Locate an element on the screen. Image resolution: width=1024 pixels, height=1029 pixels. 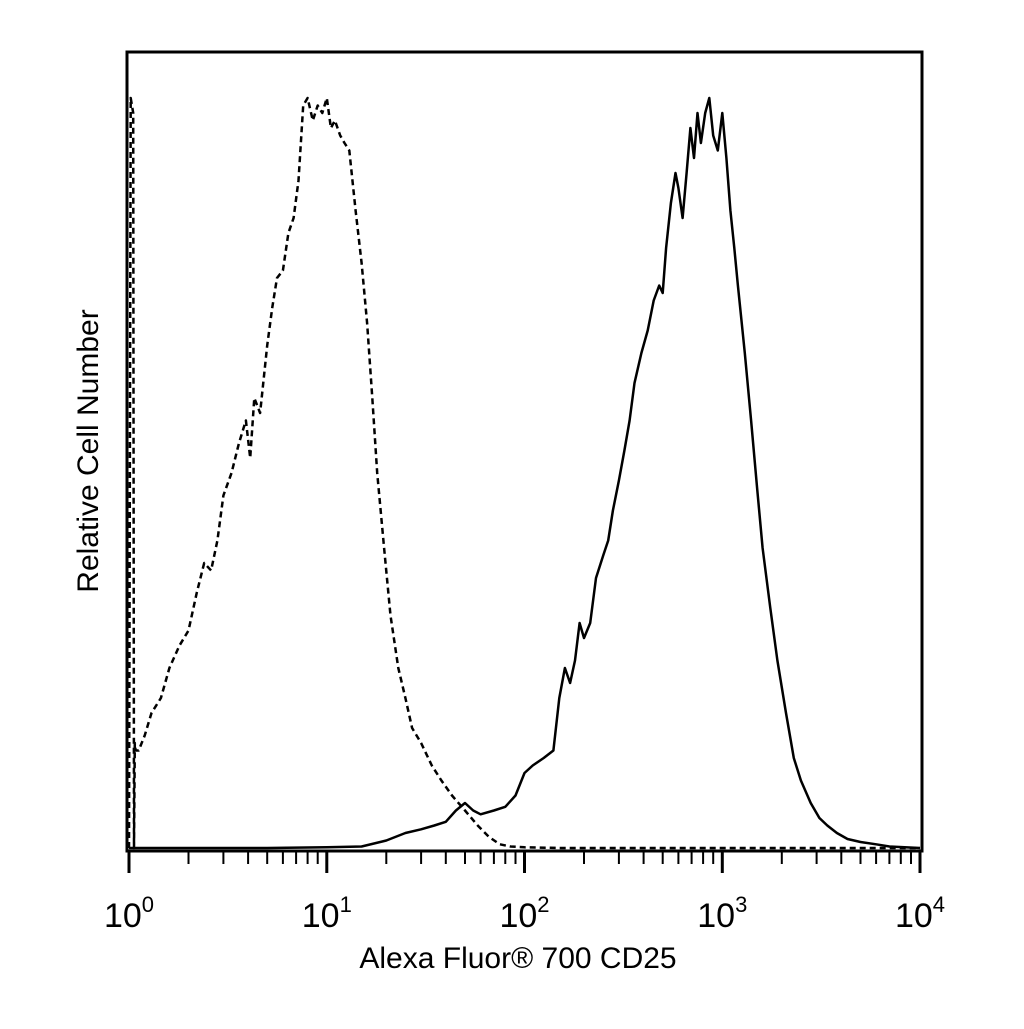
x-tick-exponent: 4 is located at coordinates (939, 904).